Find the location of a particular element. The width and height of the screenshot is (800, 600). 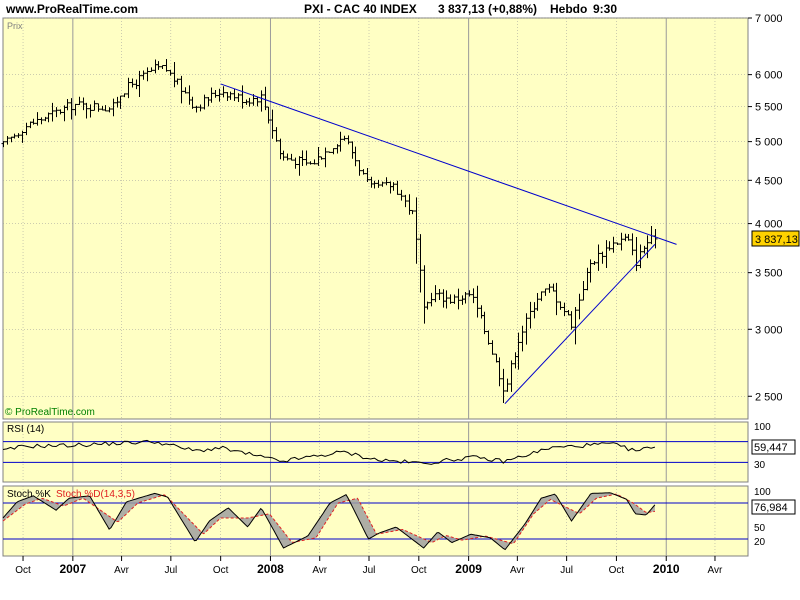

support-trendline is located at coordinates (580, 324).